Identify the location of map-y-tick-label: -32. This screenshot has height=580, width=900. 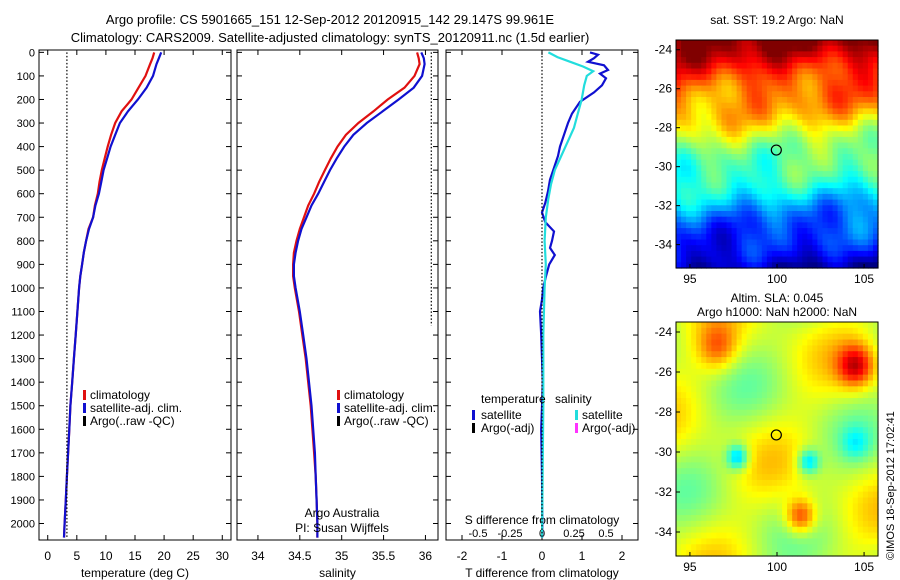
(664, 492).